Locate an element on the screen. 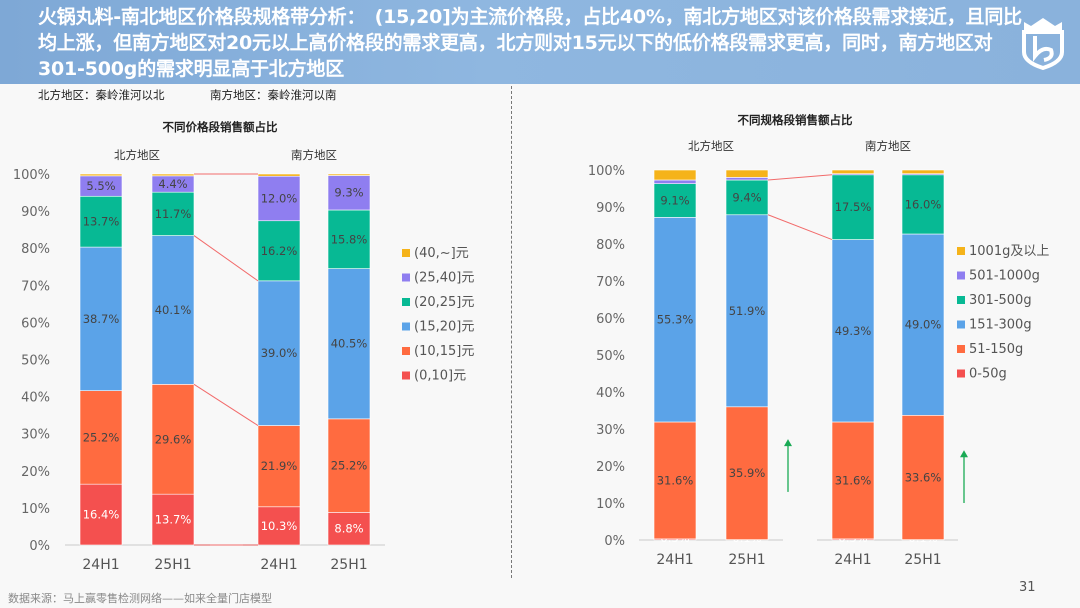 This screenshot has height=608, width=1080. data-label: 9.1% is located at coordinates (674, 201).